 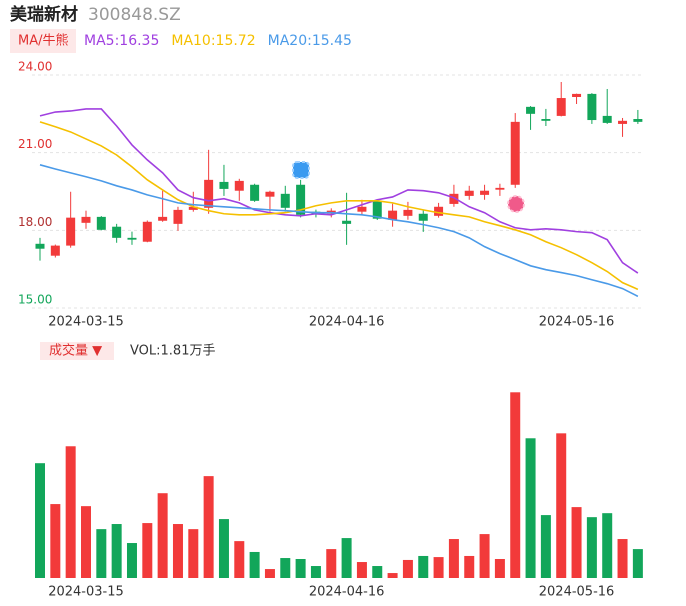 I want to click on stock-code: 300848.SZ, so click(x=134, y=15).